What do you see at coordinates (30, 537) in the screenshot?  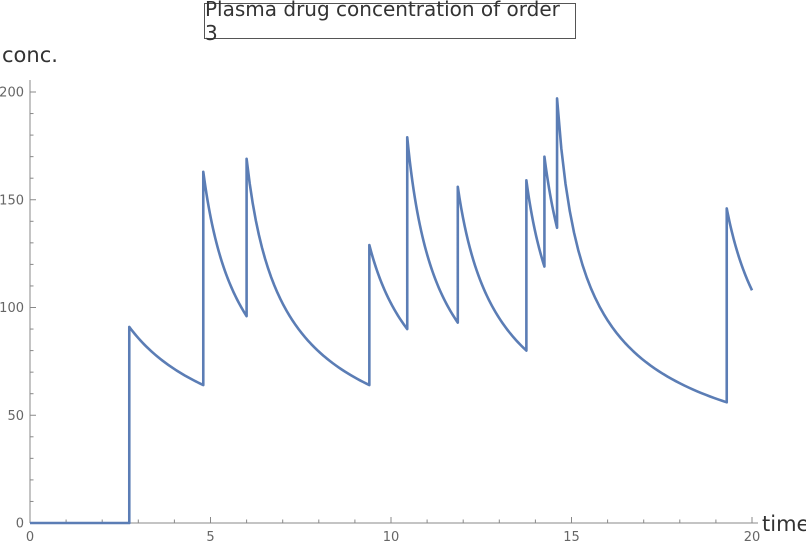 I see `x-tick-label: 0` at bounding box center [30, 537].